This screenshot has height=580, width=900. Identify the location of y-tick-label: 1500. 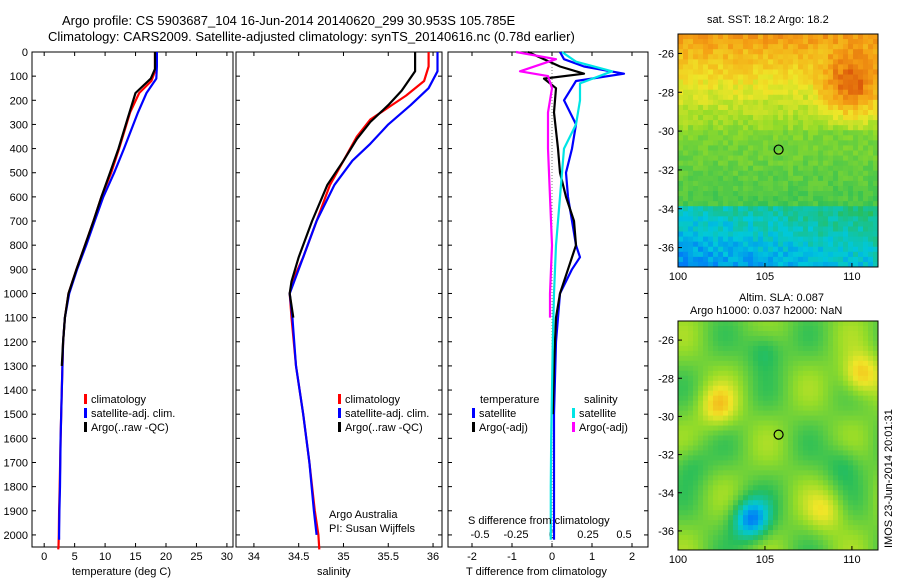
(16, 415).